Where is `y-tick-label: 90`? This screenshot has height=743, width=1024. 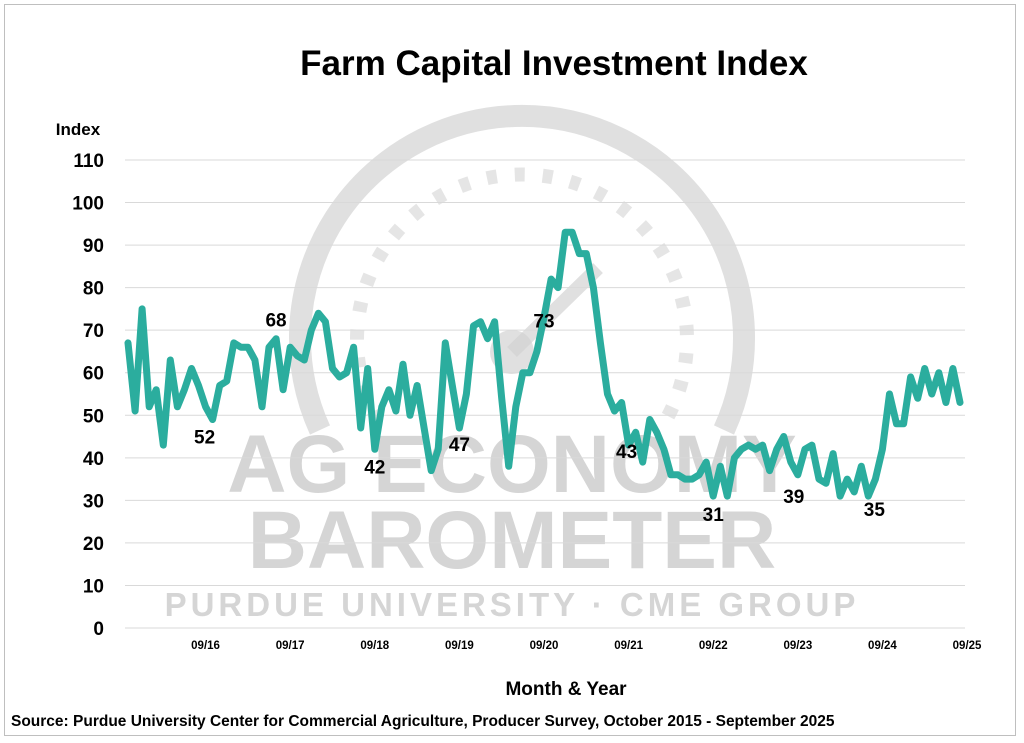 y-tick-label: 90 is located at coordinates (93, 246).